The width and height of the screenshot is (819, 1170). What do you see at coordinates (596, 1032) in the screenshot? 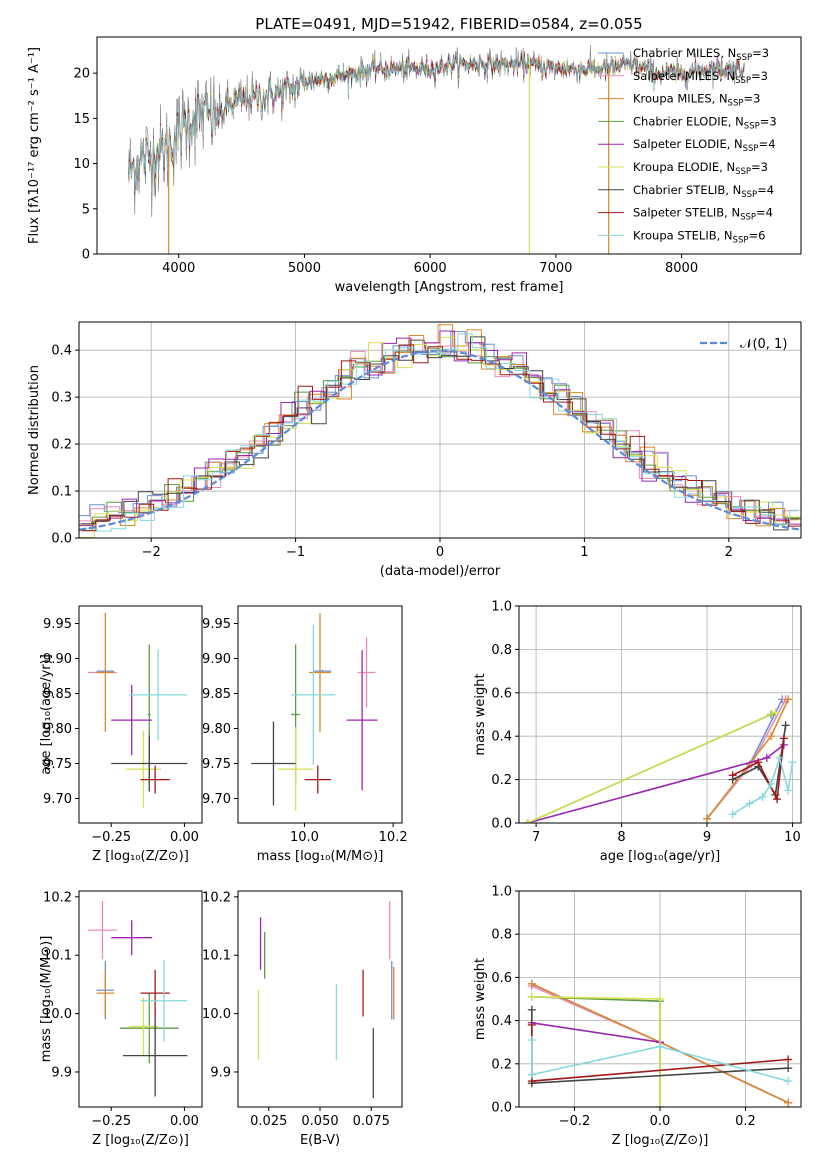
I see `weight-line-salpeter-elodie` at bounding box center [596, 1032].